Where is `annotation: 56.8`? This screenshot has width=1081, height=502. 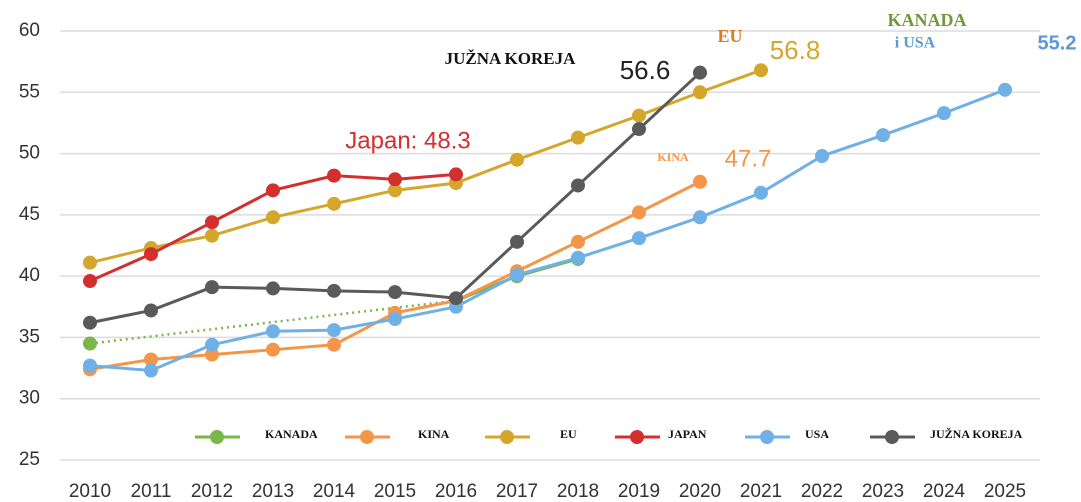 annotation: 56.8 is located at coordinates (795, 50).